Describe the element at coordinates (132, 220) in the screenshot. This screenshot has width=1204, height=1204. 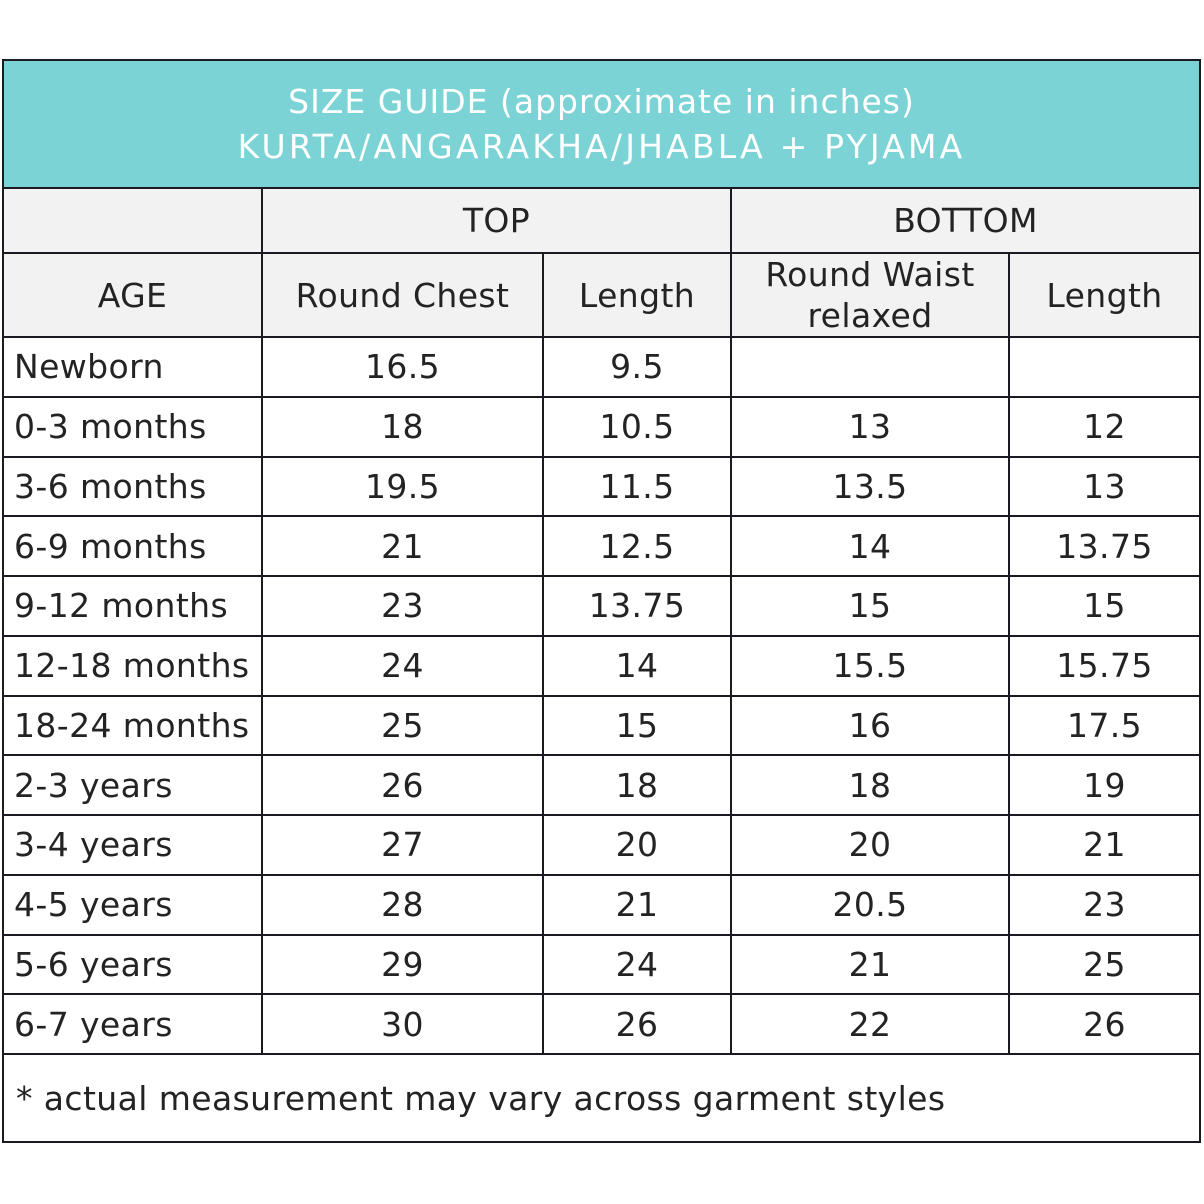
I see `group-header-spacer` at that location.